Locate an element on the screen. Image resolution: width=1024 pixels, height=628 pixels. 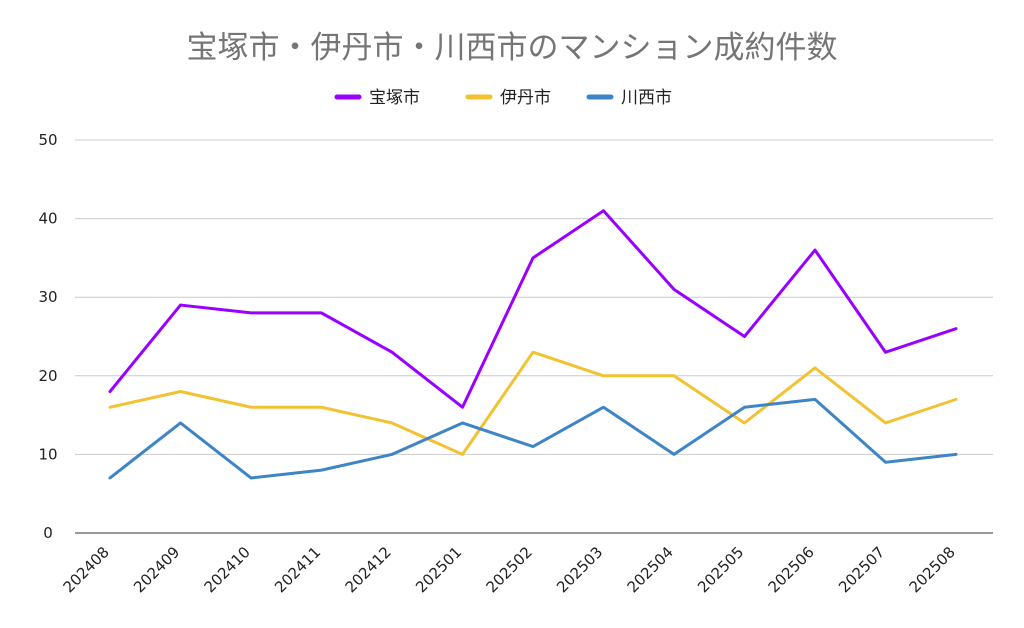
y-tick-label: 20 is located at coordinates (47, 376).